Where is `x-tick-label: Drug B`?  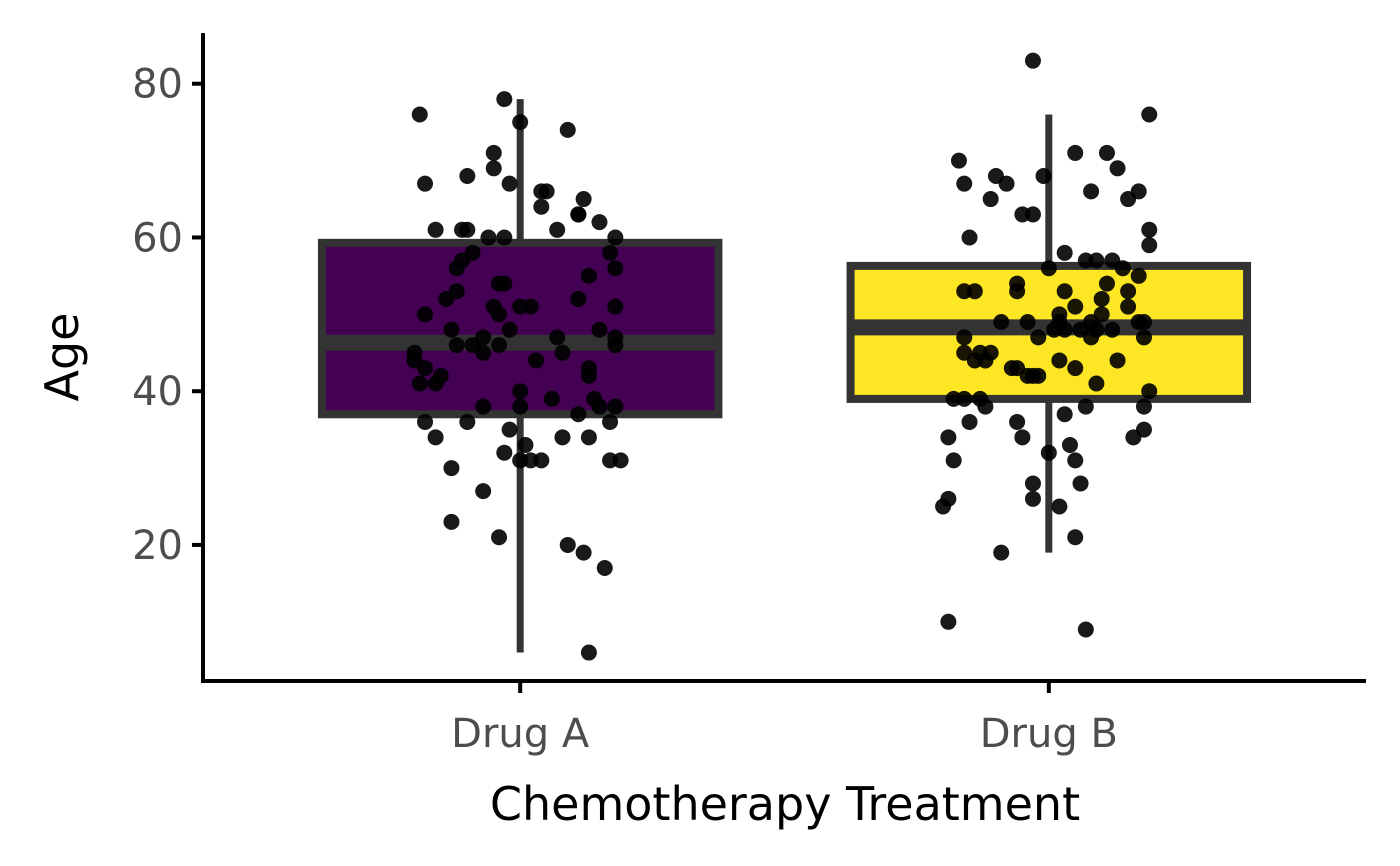 x-tick-label: Drug B is located at coordinates (1049, 734).